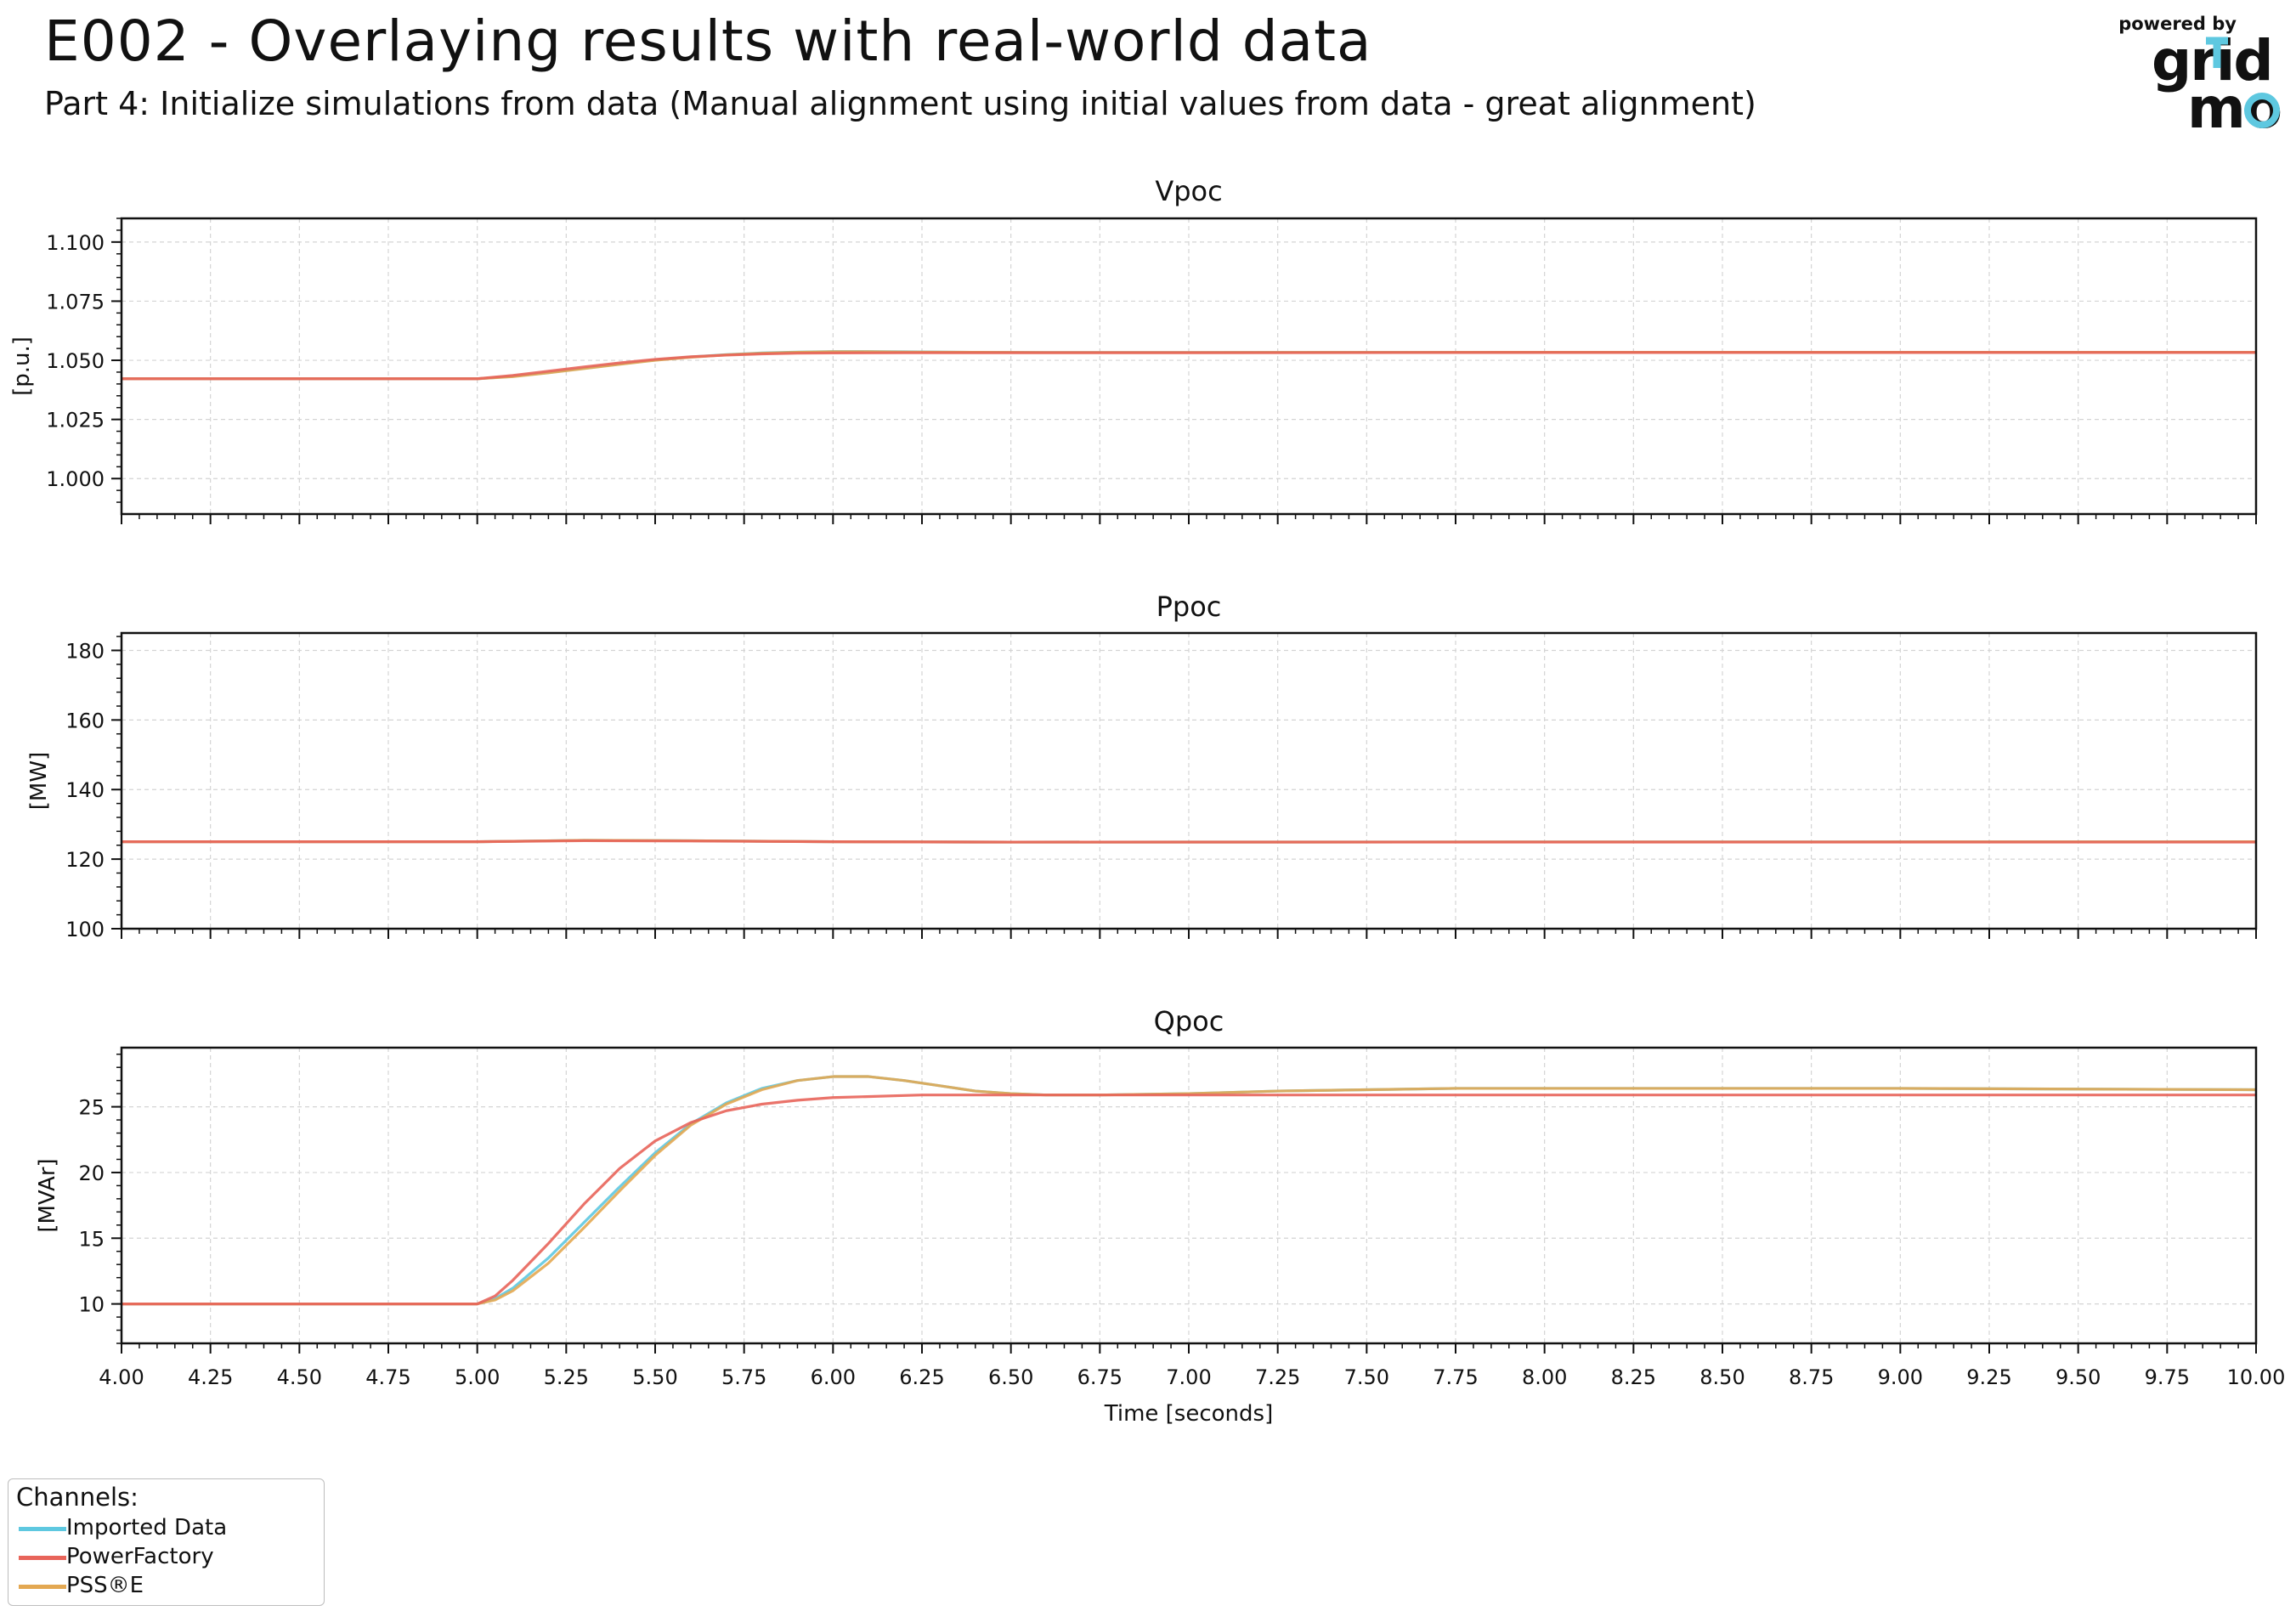 This screenshot has height=1611, width=2296. I want to click on x-tick-label: 6.50, so click(1010, 1377).